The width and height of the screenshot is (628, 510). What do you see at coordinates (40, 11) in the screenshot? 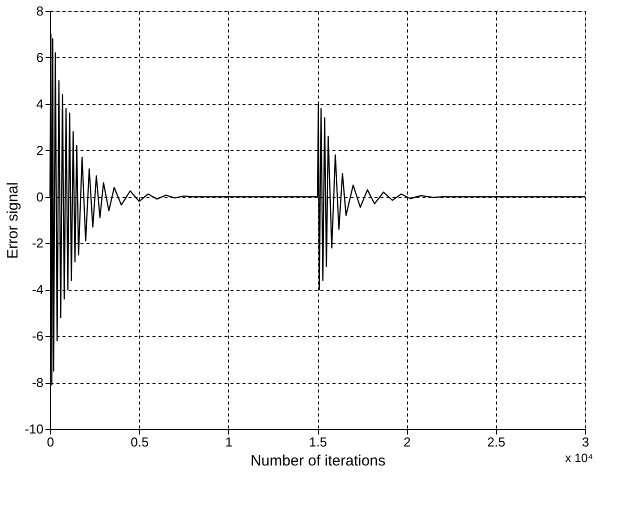
I see `y-tick-label: 8` at bounding box center [40, 11].